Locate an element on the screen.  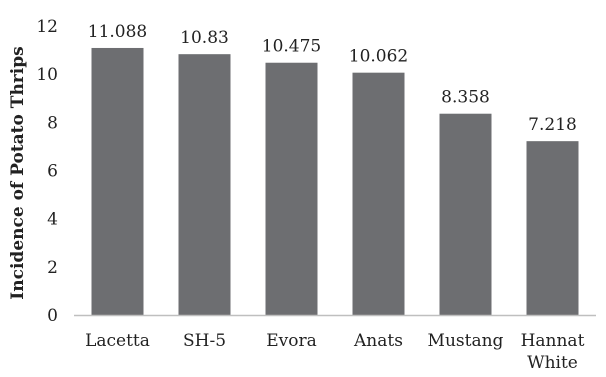
data-label: 10.062 is located at coordinates (378, 57).